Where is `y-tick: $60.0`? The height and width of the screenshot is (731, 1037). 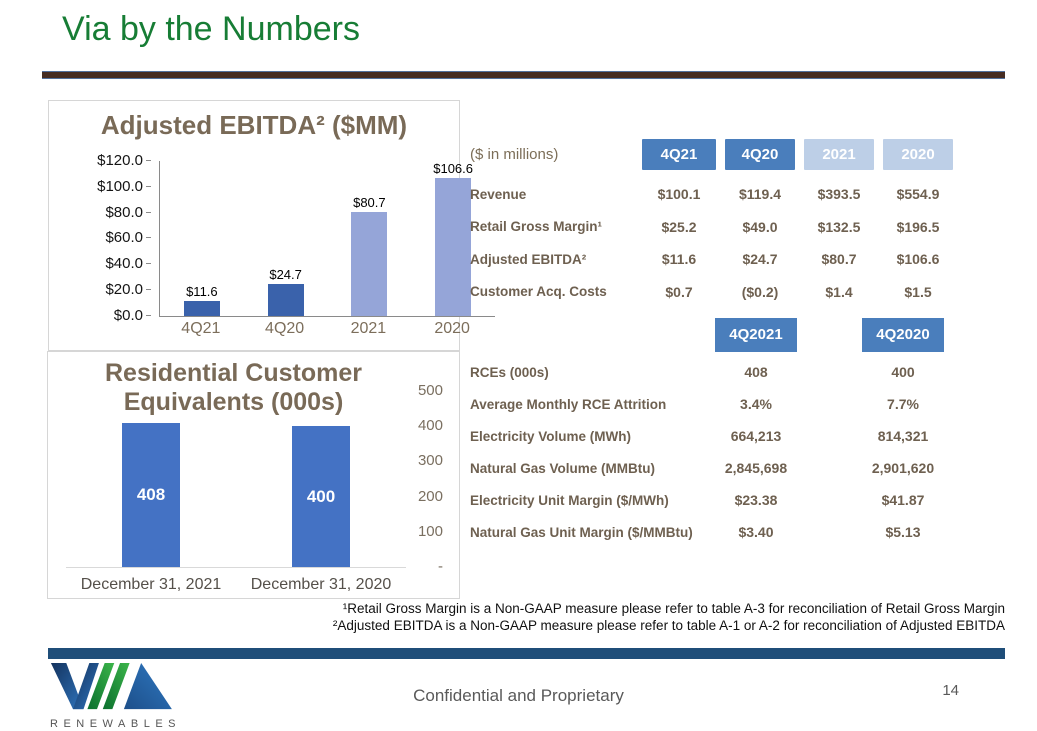 y-tick: $60.0 is located at coordinates (128, 238).